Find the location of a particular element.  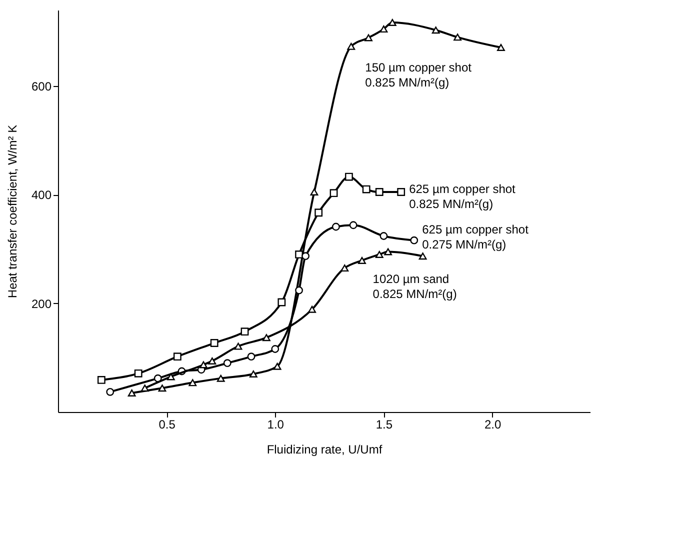

y-tick-label: 200 is located at coordinates (41, 303).